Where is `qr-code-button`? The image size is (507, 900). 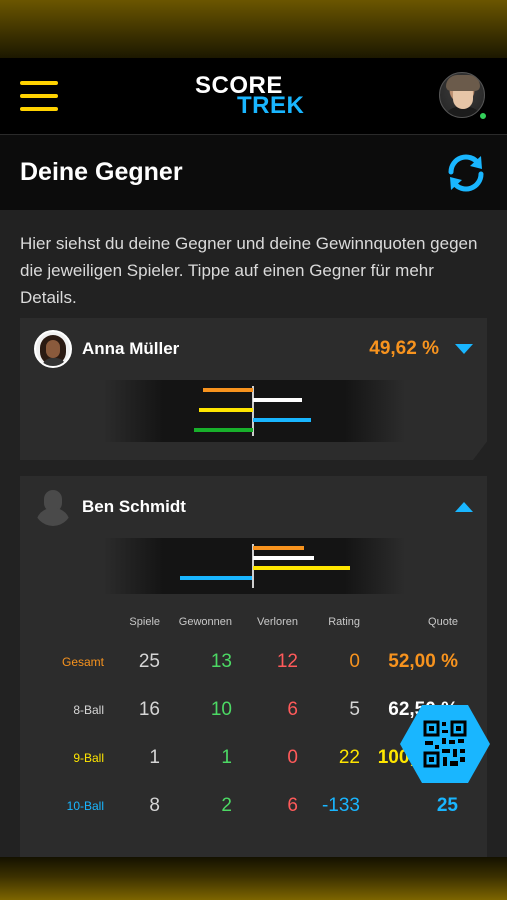
qr-code-button is located at coordinates (445, 744).